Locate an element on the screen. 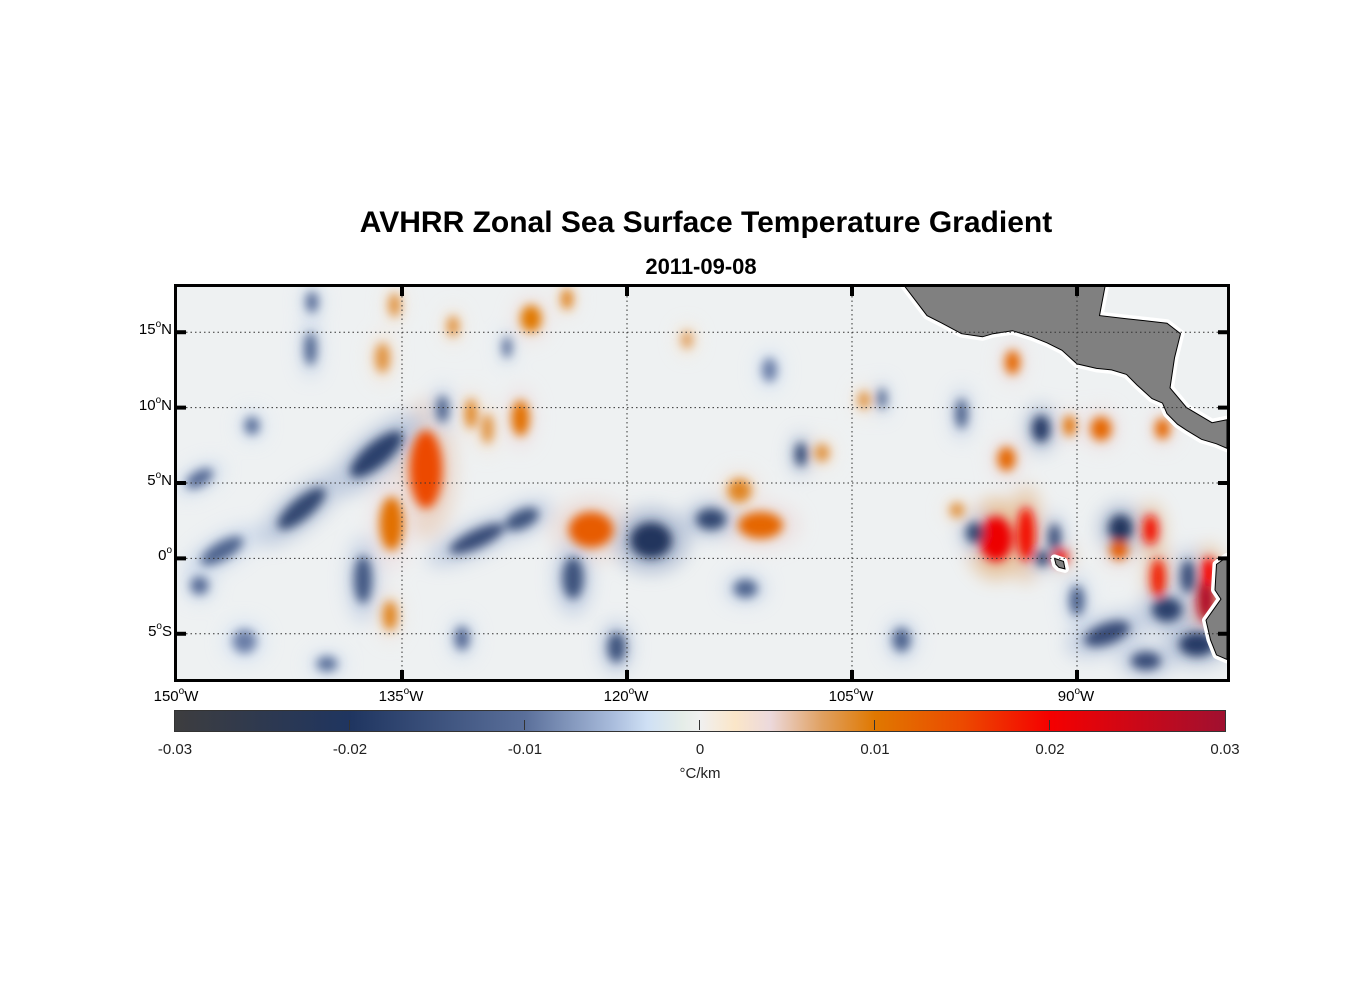 Image resolution: width=1356 pixels, height=1000 pixels. tick-value: 15 is located at coordinates (147, 330).